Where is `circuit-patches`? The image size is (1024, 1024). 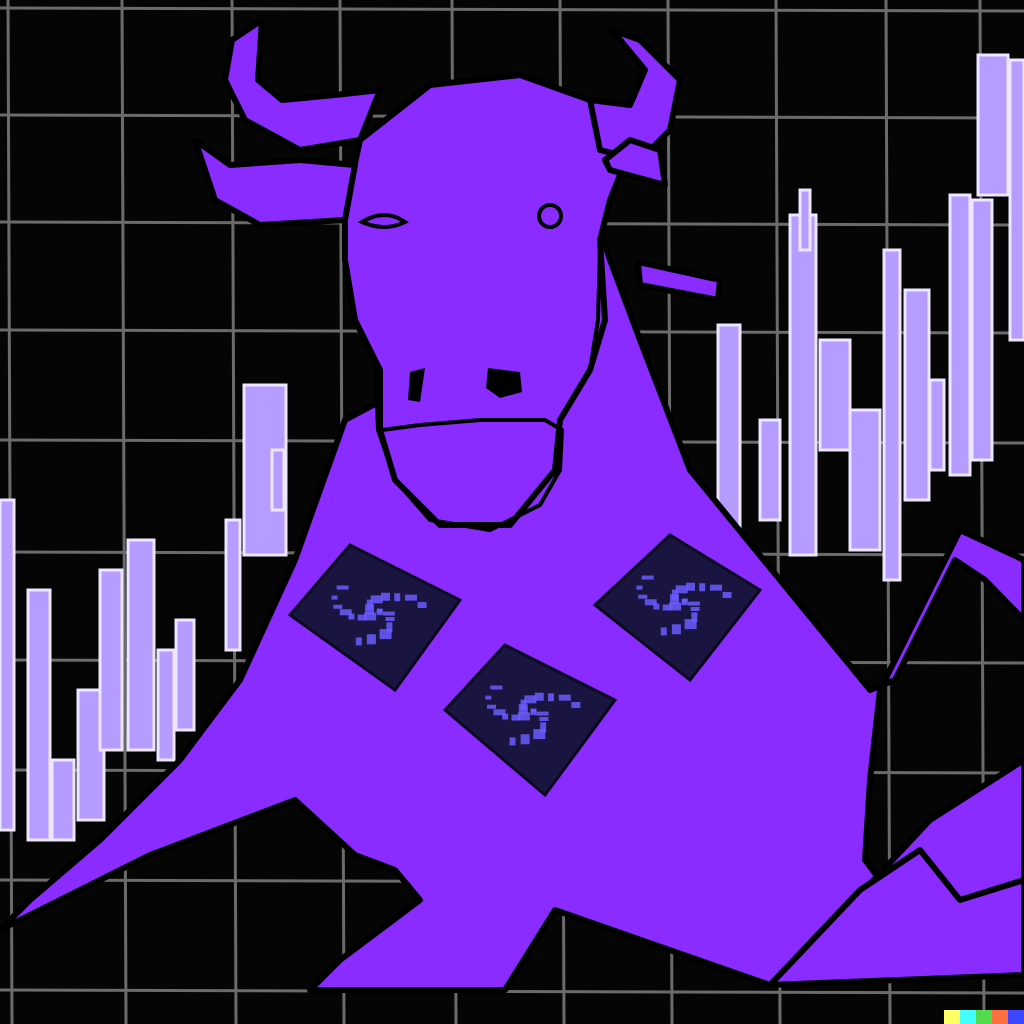
circuit-patches is located at coordinates (525, 665).